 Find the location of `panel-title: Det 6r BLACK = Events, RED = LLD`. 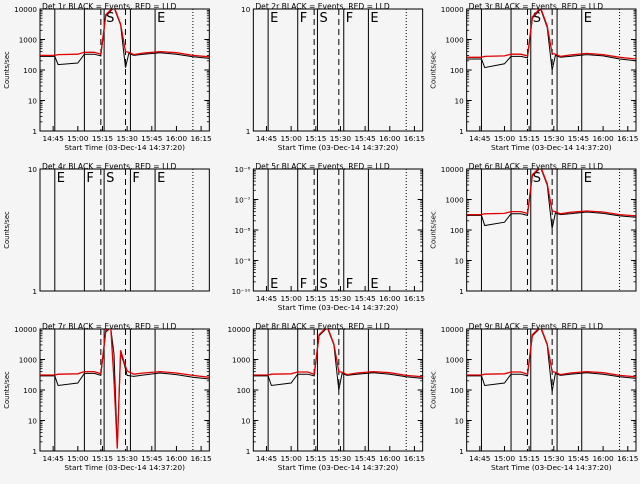

panel-title: Det 6r BLACK = Events, RED = LLD is located at coordinates (536, 166).